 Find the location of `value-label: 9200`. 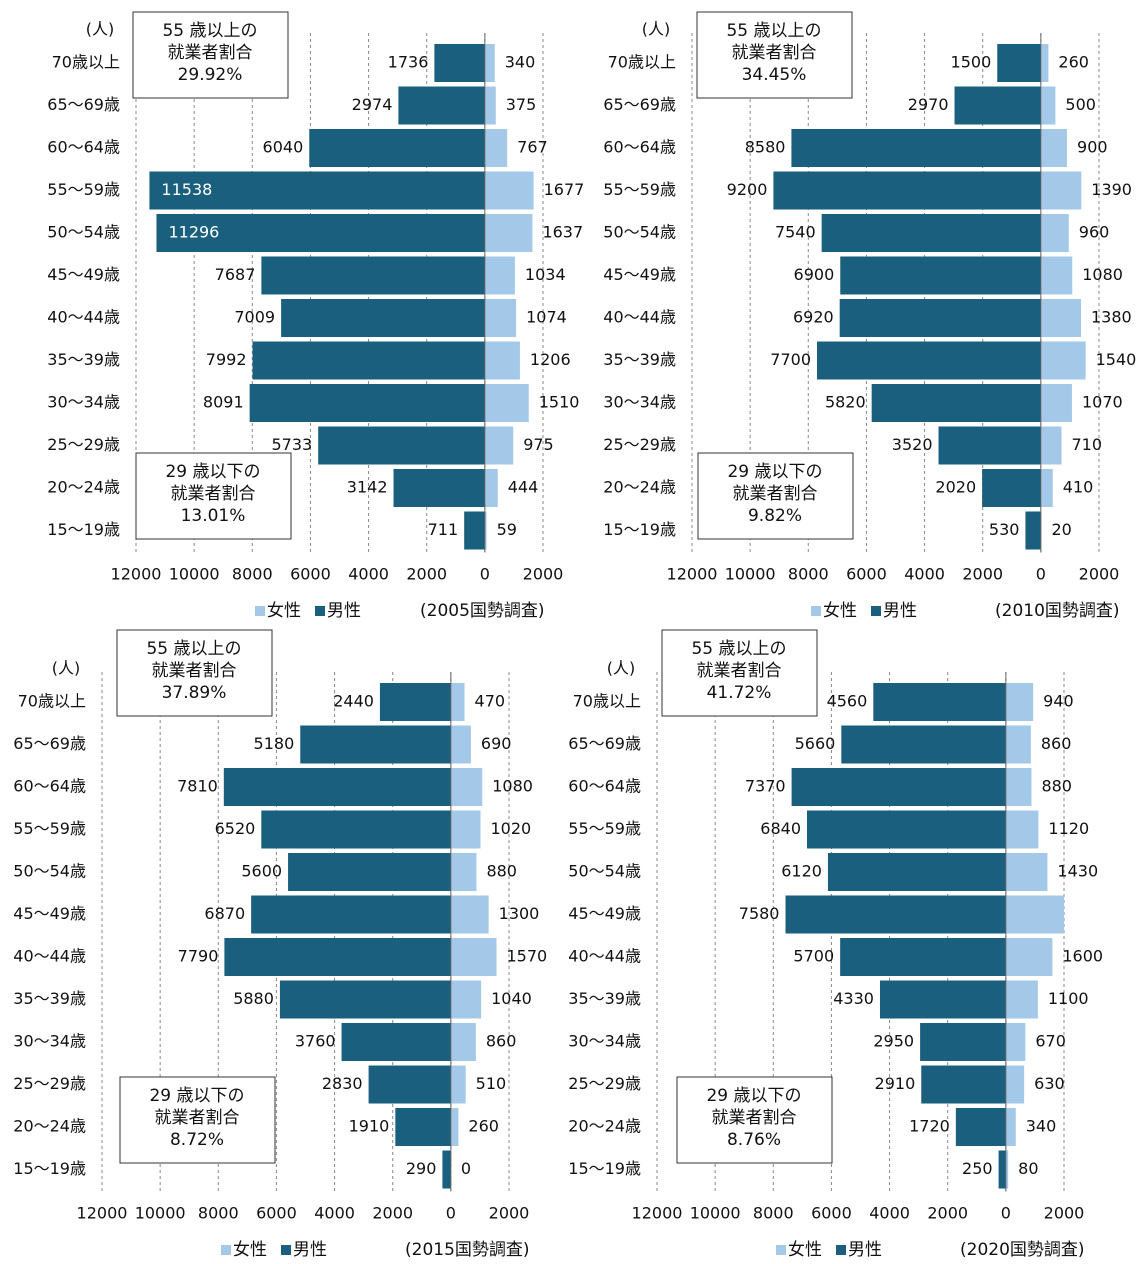

value-label: 9200 is located at coordinates (747, 189).